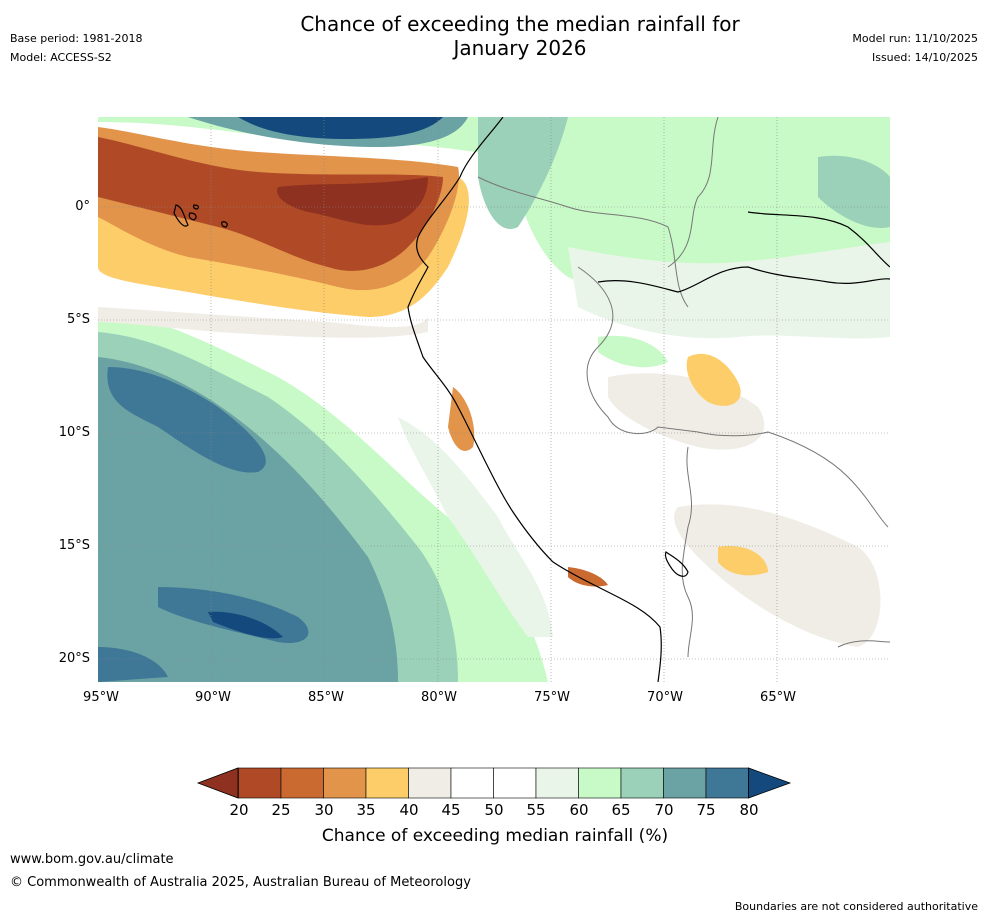 Image resolution: width=988 pixels, height=919 pixels. I want to click on region-55-60-ne, so click(729, 290).